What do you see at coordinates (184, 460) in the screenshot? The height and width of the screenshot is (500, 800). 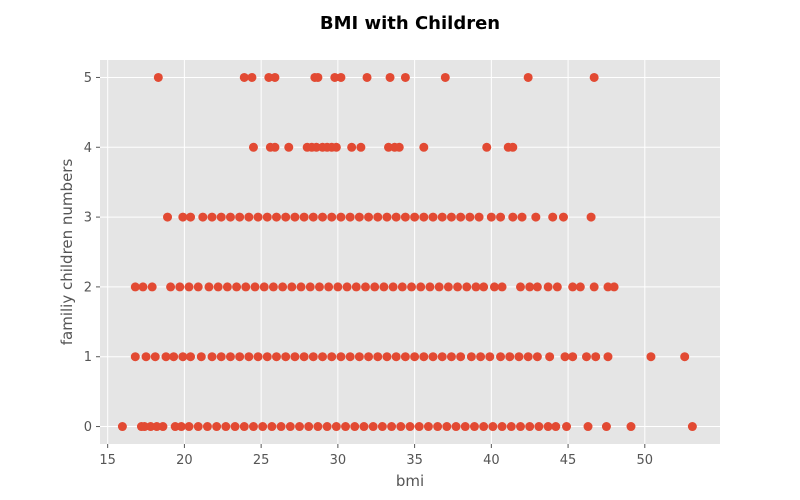 I see `x-tick-label: 20` at bounding box center [184, 460].